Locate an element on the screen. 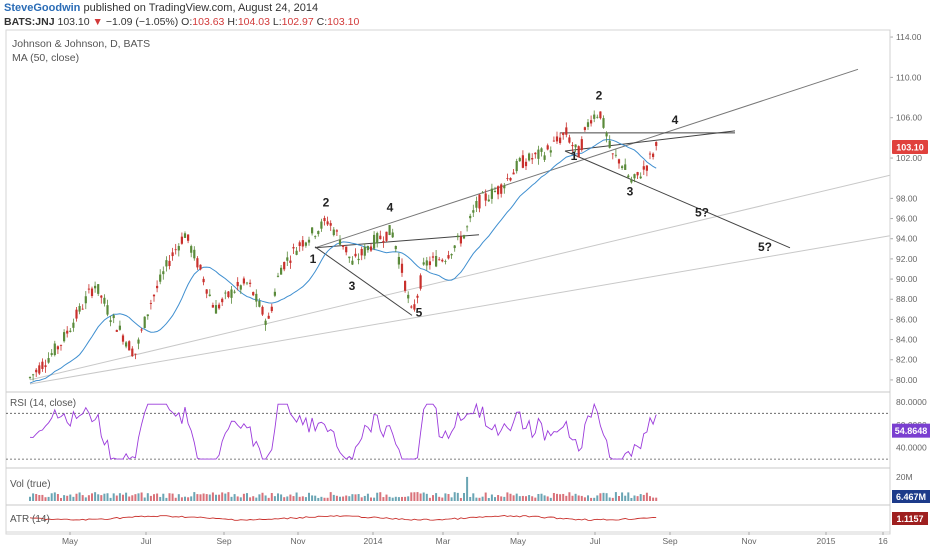  time-tick-label: Mar is located at coordinates (443, 541).